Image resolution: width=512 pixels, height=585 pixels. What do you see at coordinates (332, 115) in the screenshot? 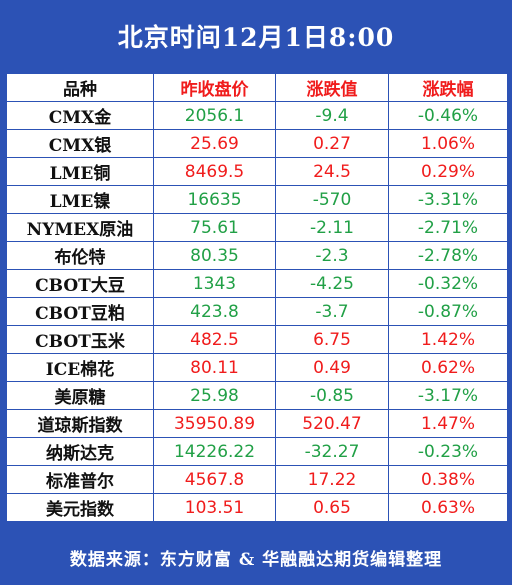
I see `change-cell: -9.4` at bounding box center [332, 115].